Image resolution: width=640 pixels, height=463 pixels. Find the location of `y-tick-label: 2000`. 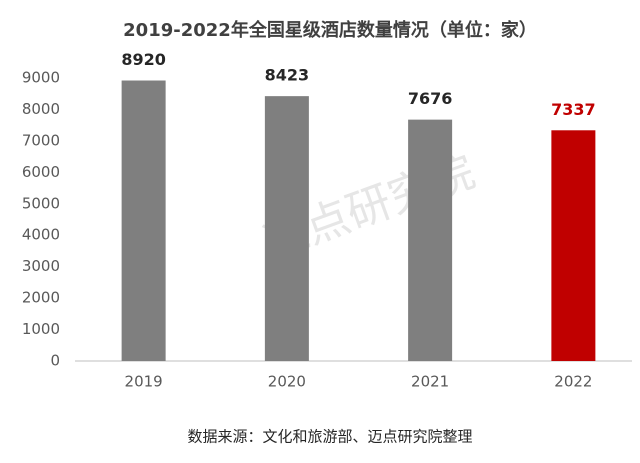

y-tick-label: 2000 is located at coordinates (41, 298).